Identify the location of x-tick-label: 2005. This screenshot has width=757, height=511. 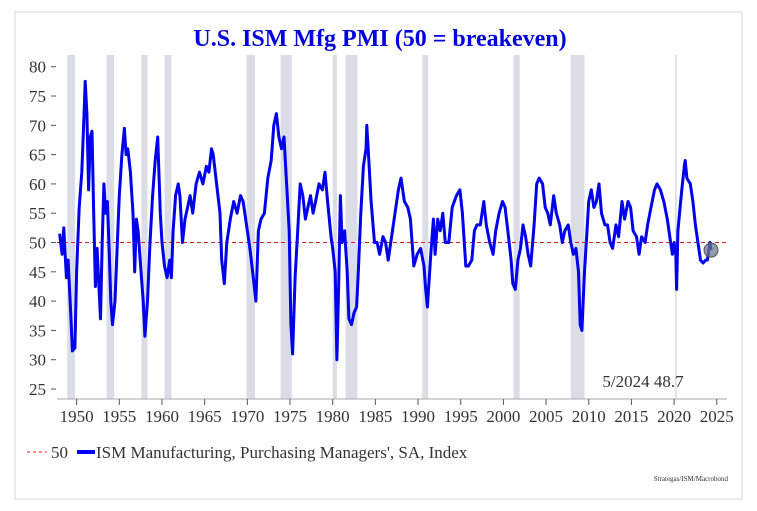
(546, 416).